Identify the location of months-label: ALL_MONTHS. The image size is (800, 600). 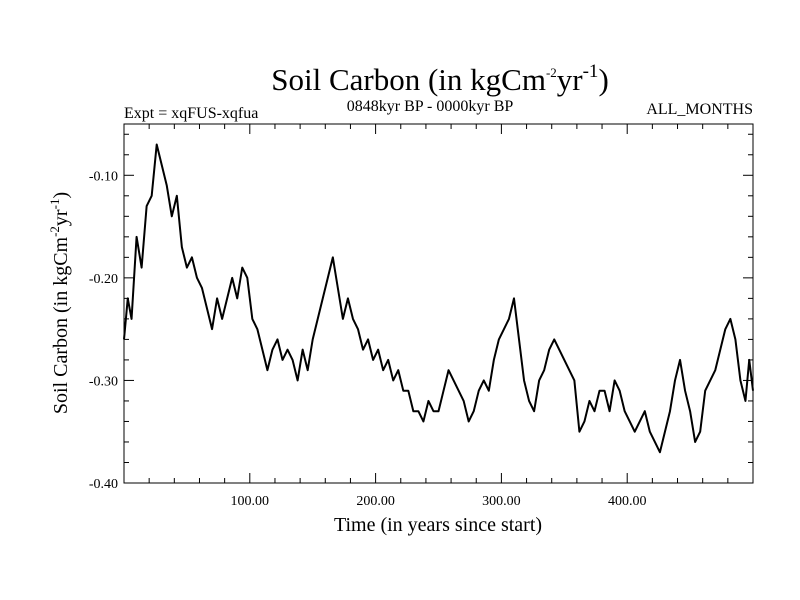
(699, 109).